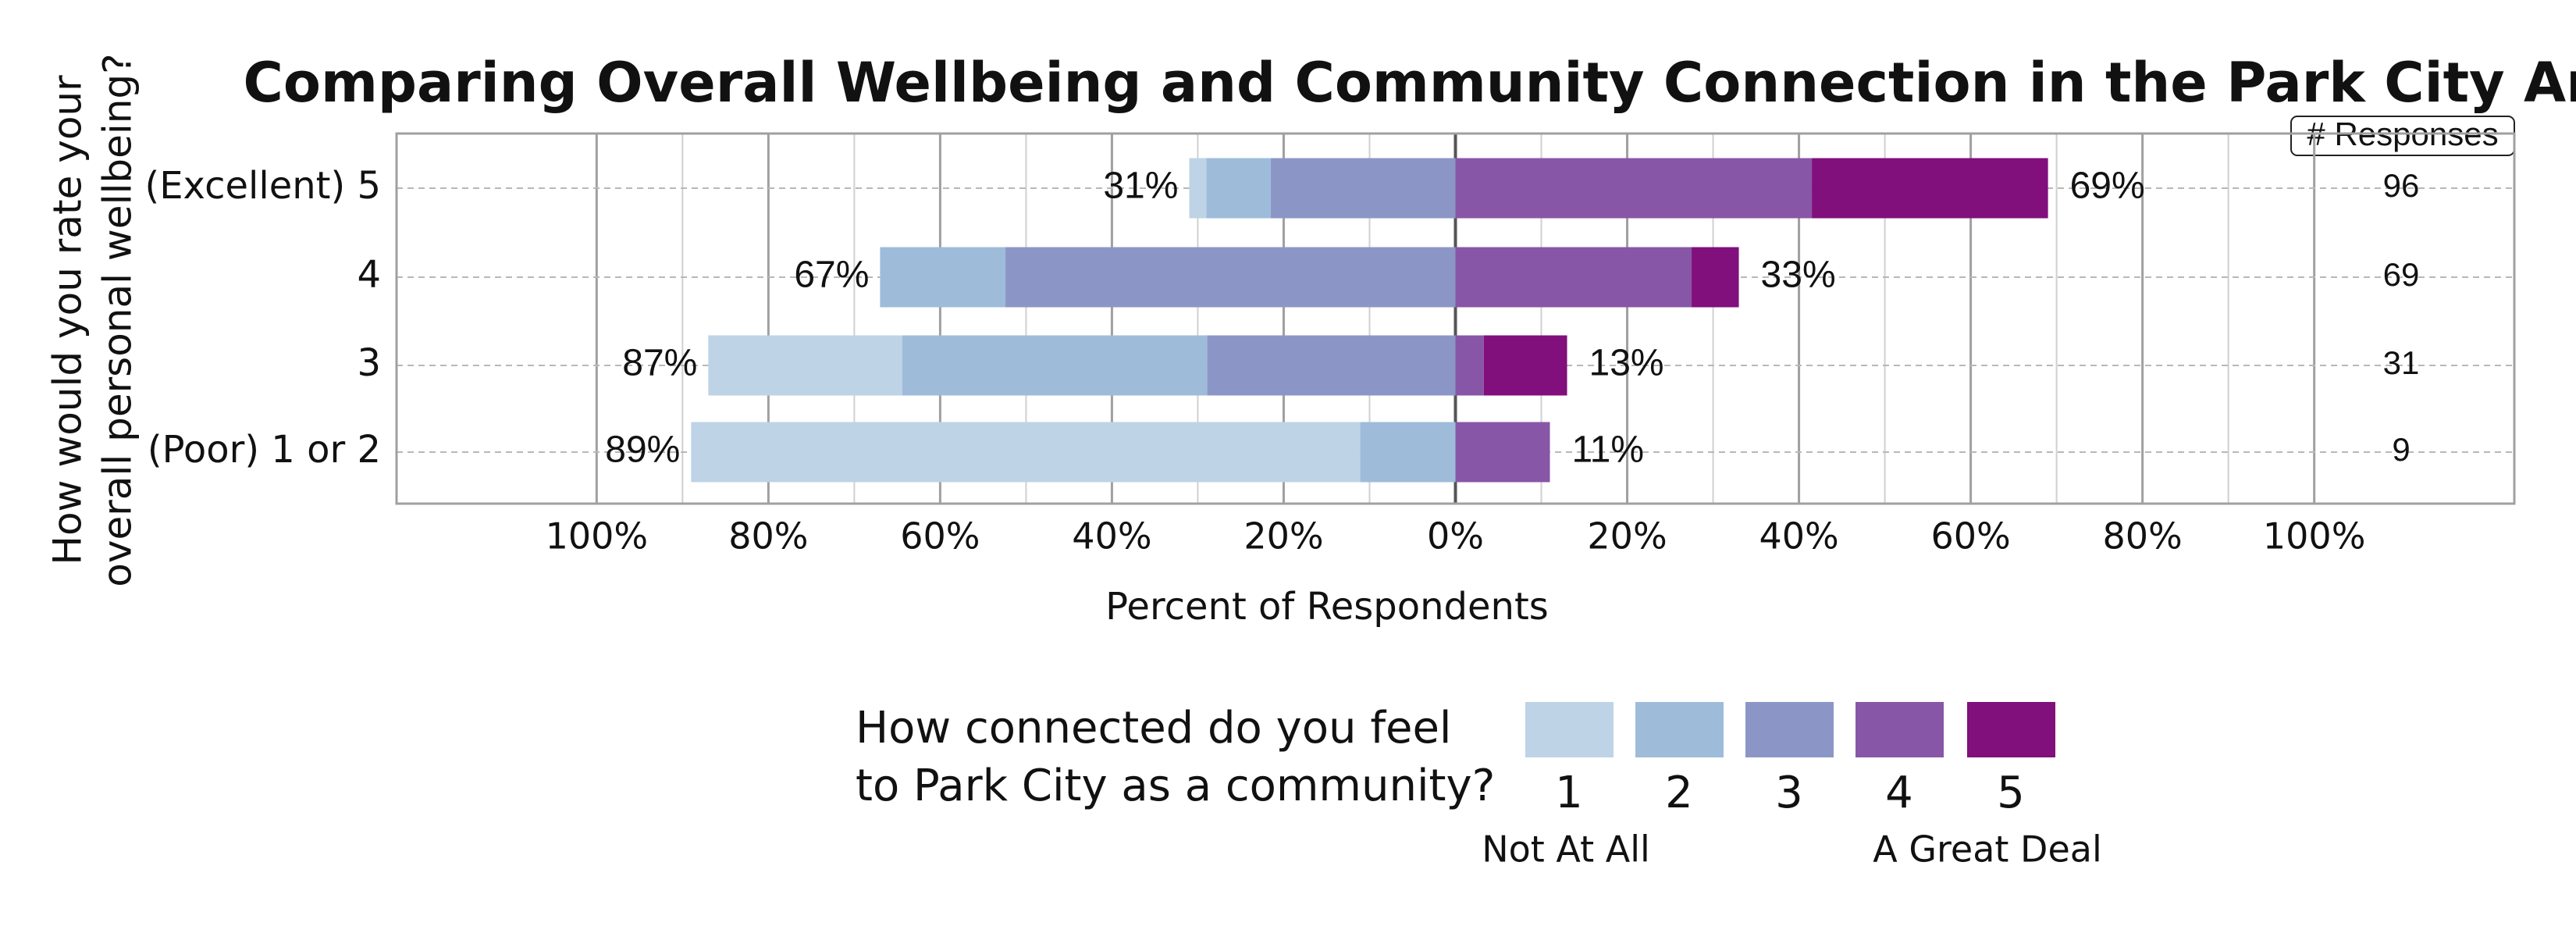  I want to click on total-label-right: 69%, so click(2107, 186).